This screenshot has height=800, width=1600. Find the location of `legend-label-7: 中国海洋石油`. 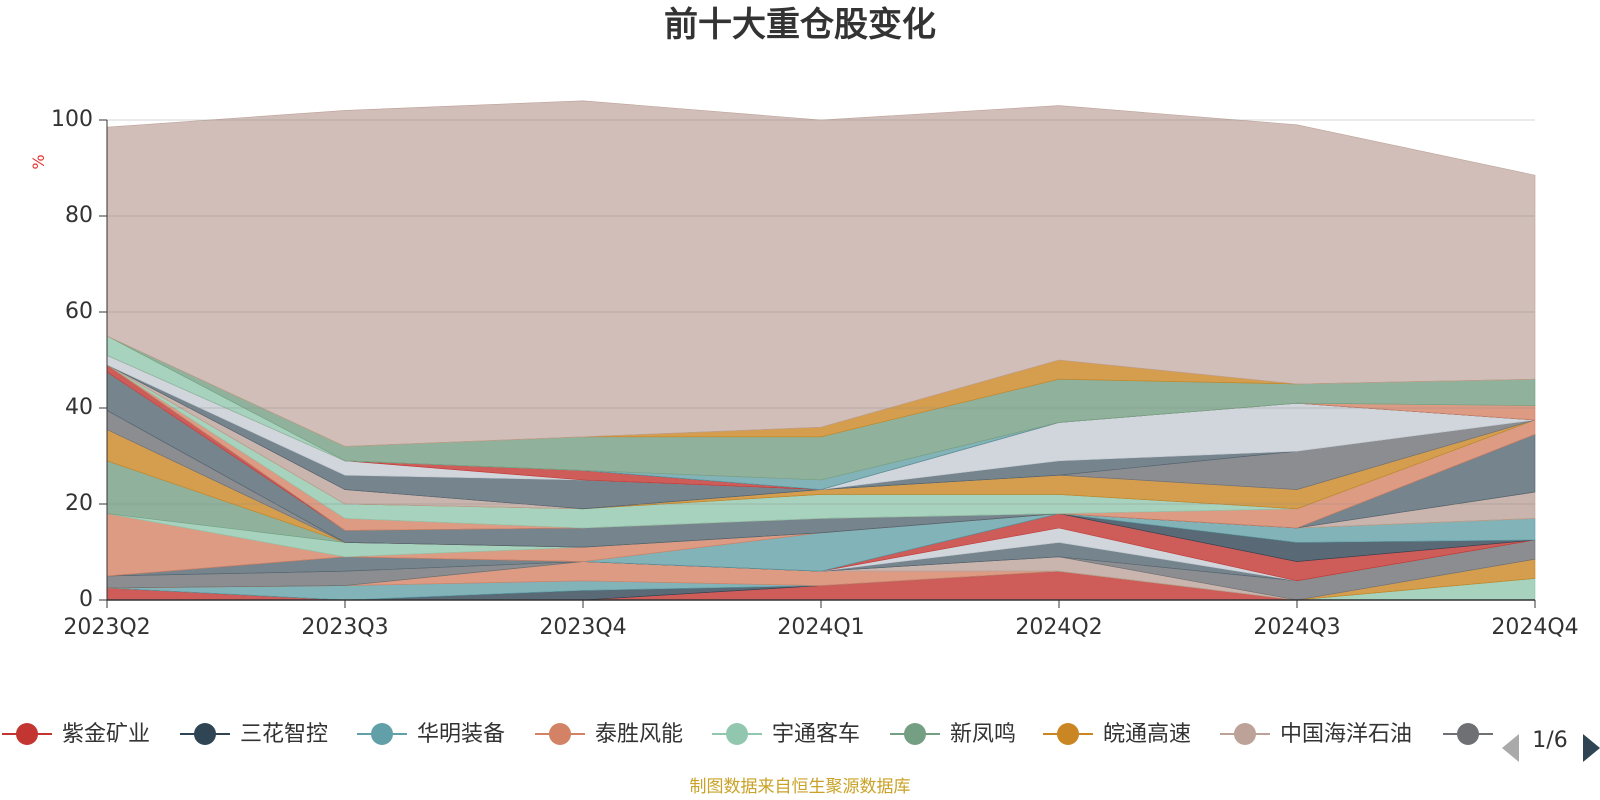

legend-label-7: 中国海洋石油 is located at coordinates (1346, 734).